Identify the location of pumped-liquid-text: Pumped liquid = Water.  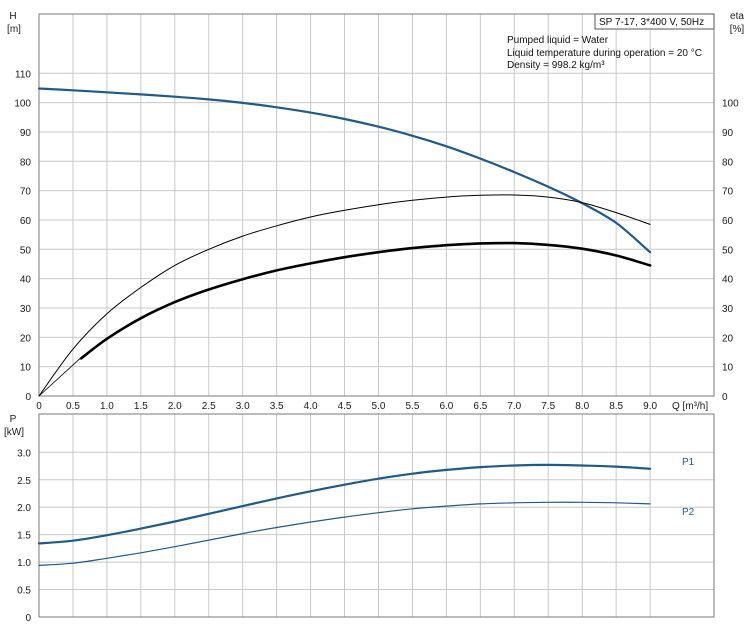
(558, 40).